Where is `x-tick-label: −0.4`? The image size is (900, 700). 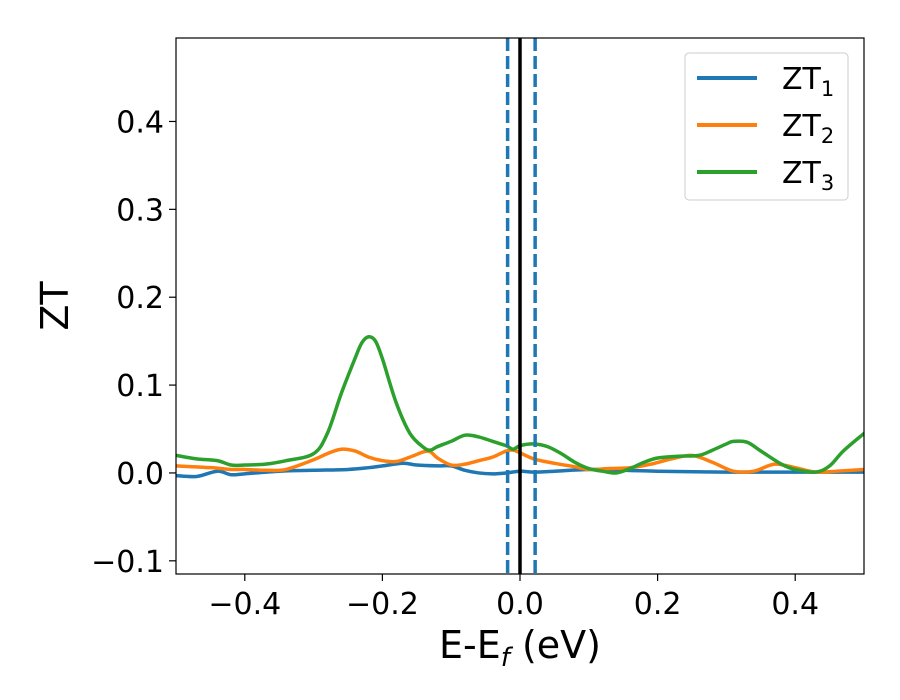
x-tick-label: −0.4 is located at coordinates (244, 604).